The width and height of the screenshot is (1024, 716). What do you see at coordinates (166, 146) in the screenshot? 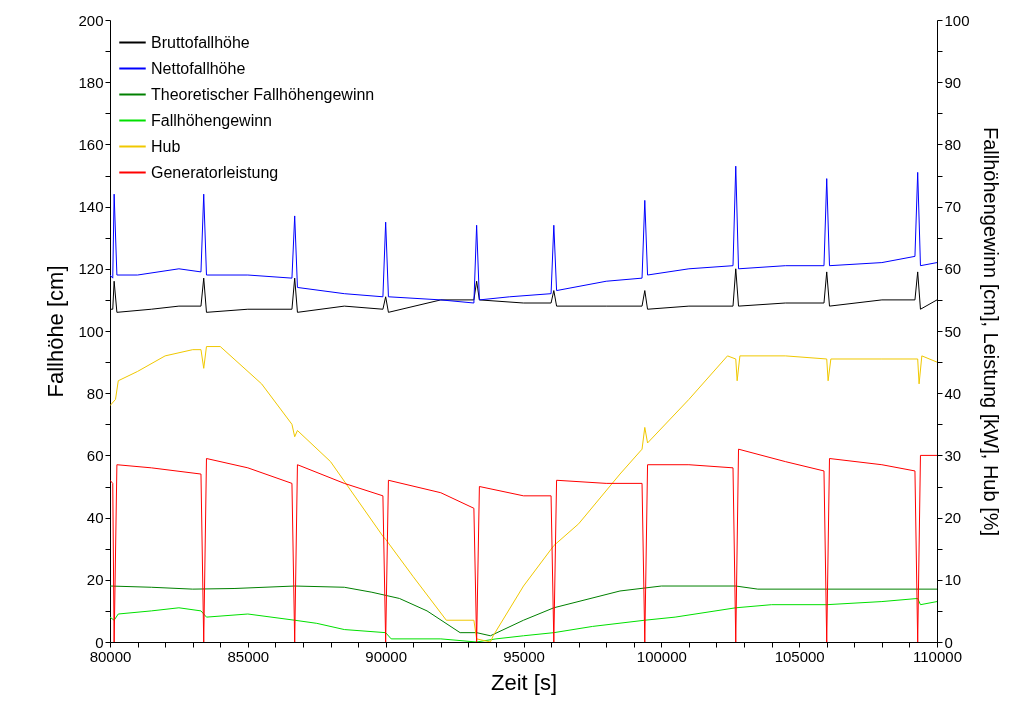
I see `legend-label: Hub` at bounding box center [166, 146].